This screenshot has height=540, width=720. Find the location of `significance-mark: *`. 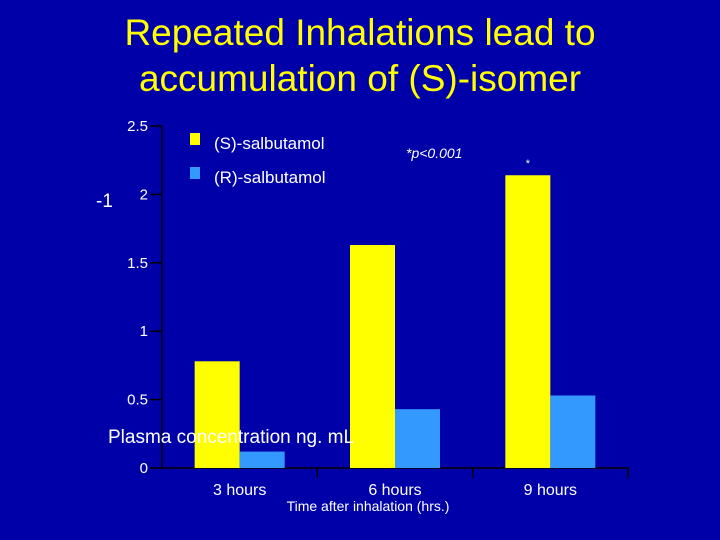

significance-mark: * is located at coordinates (528, 164).